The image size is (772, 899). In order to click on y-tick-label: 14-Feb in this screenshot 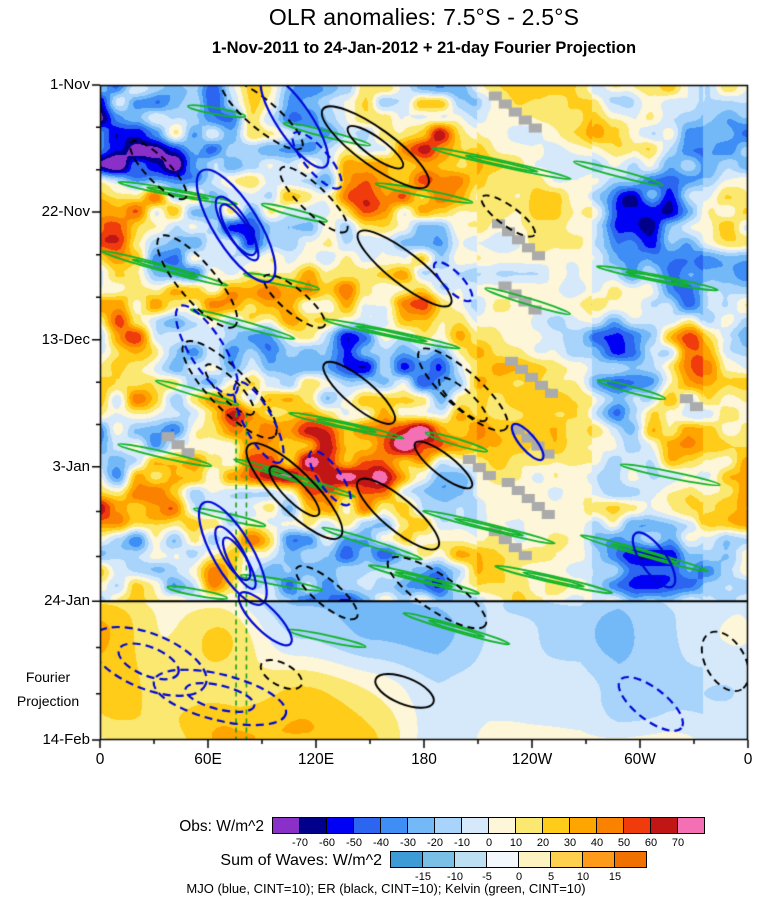, I will do `click(66, 739)`.